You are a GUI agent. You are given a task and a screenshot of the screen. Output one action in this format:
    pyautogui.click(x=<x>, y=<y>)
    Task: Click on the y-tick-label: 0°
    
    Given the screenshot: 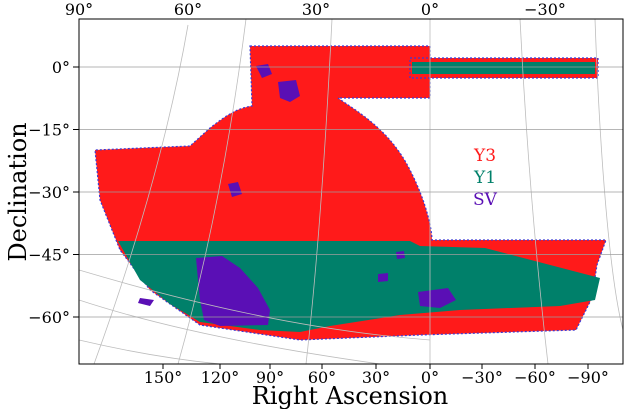 What is the action you would take?
    pyautogui.click(x=61, y=67)
    